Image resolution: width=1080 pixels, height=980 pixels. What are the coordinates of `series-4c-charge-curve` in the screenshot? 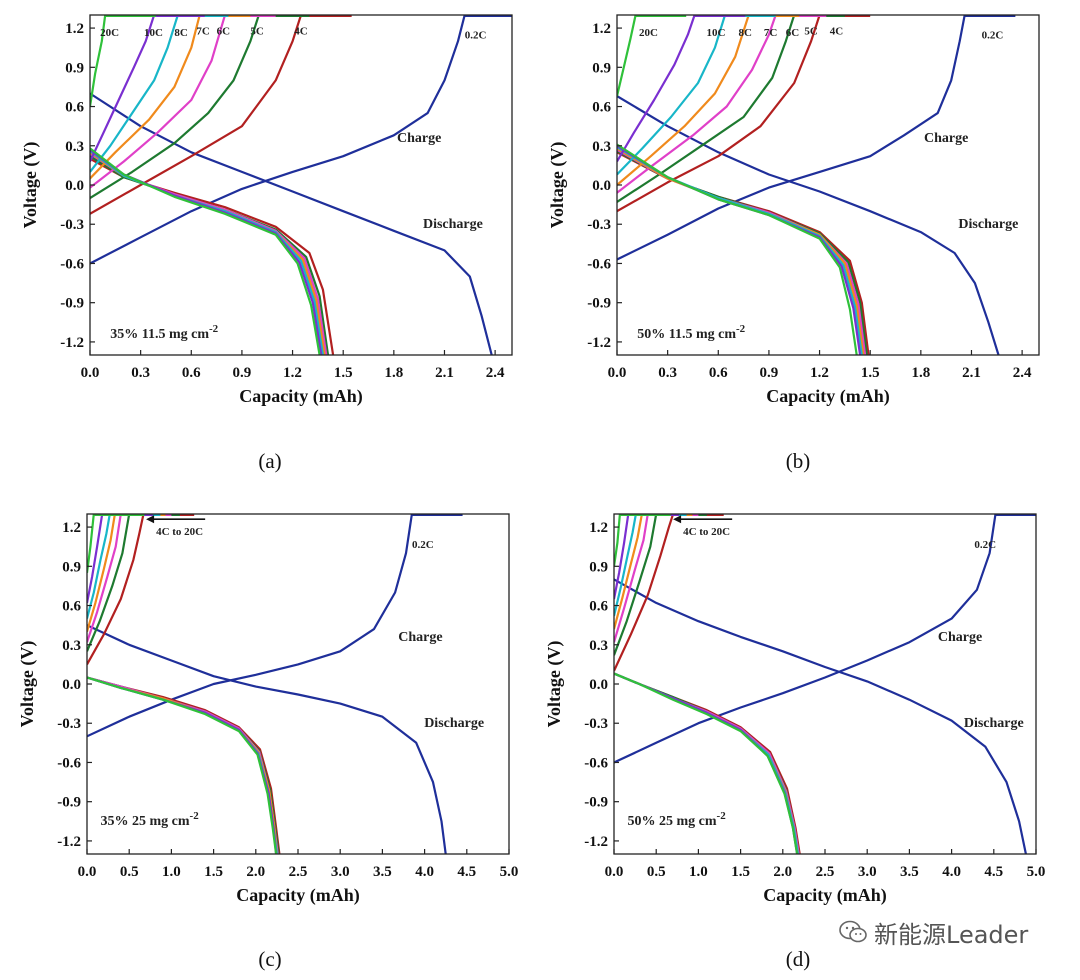 It's located at (719, 114).